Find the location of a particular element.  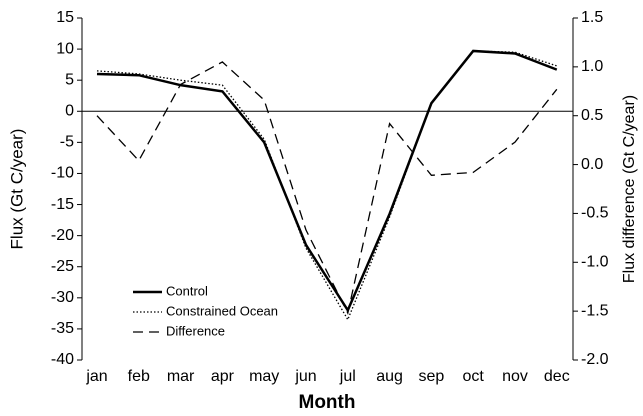

y-tick-label: -25 is located at coordinates (62, 266).